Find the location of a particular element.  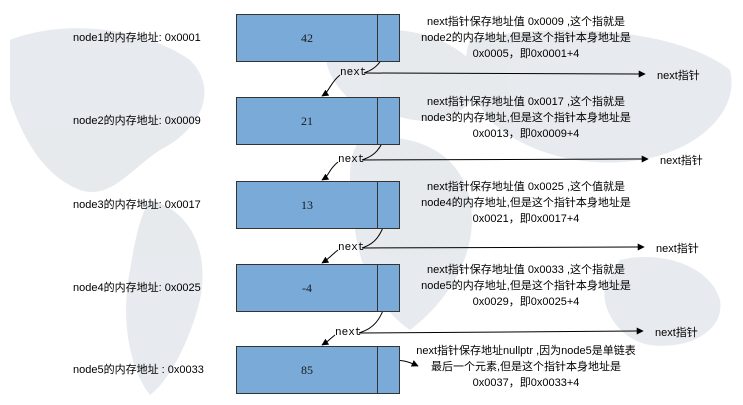

node-address-label: node1的内存地址: 0x0001 is located at coordinates (137, 38).